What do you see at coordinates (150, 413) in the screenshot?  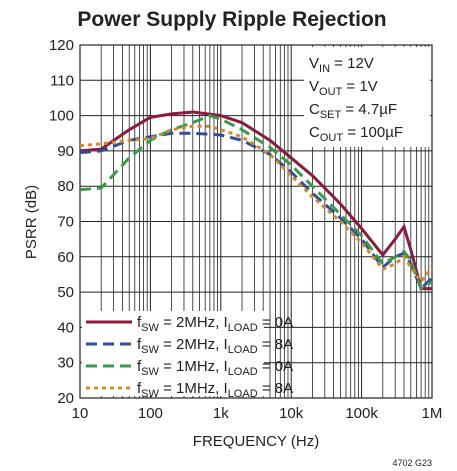 I see `x-tick-label: 100` at bounding box center [150, 413].